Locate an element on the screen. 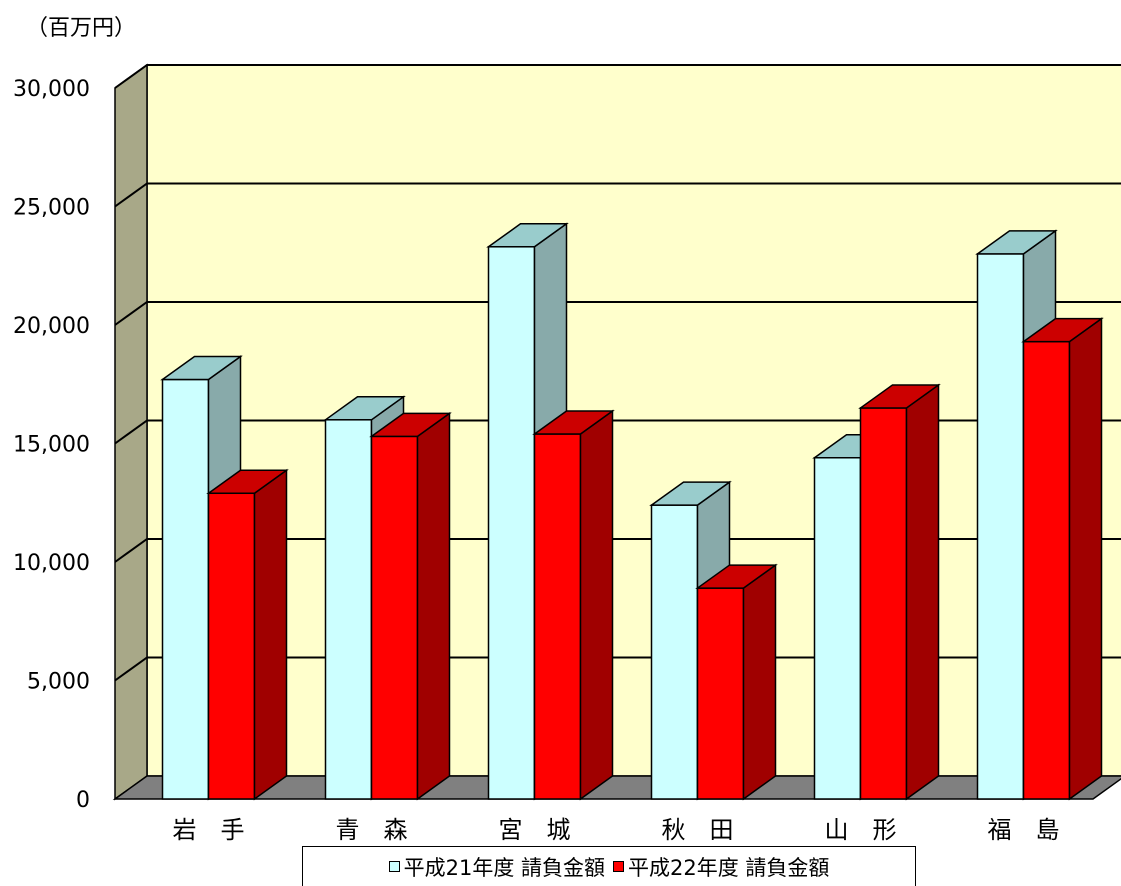 This screenshot has width=1121, height=886. x-tick-label-1: 岩 手 is located at coordinates (209, 830).